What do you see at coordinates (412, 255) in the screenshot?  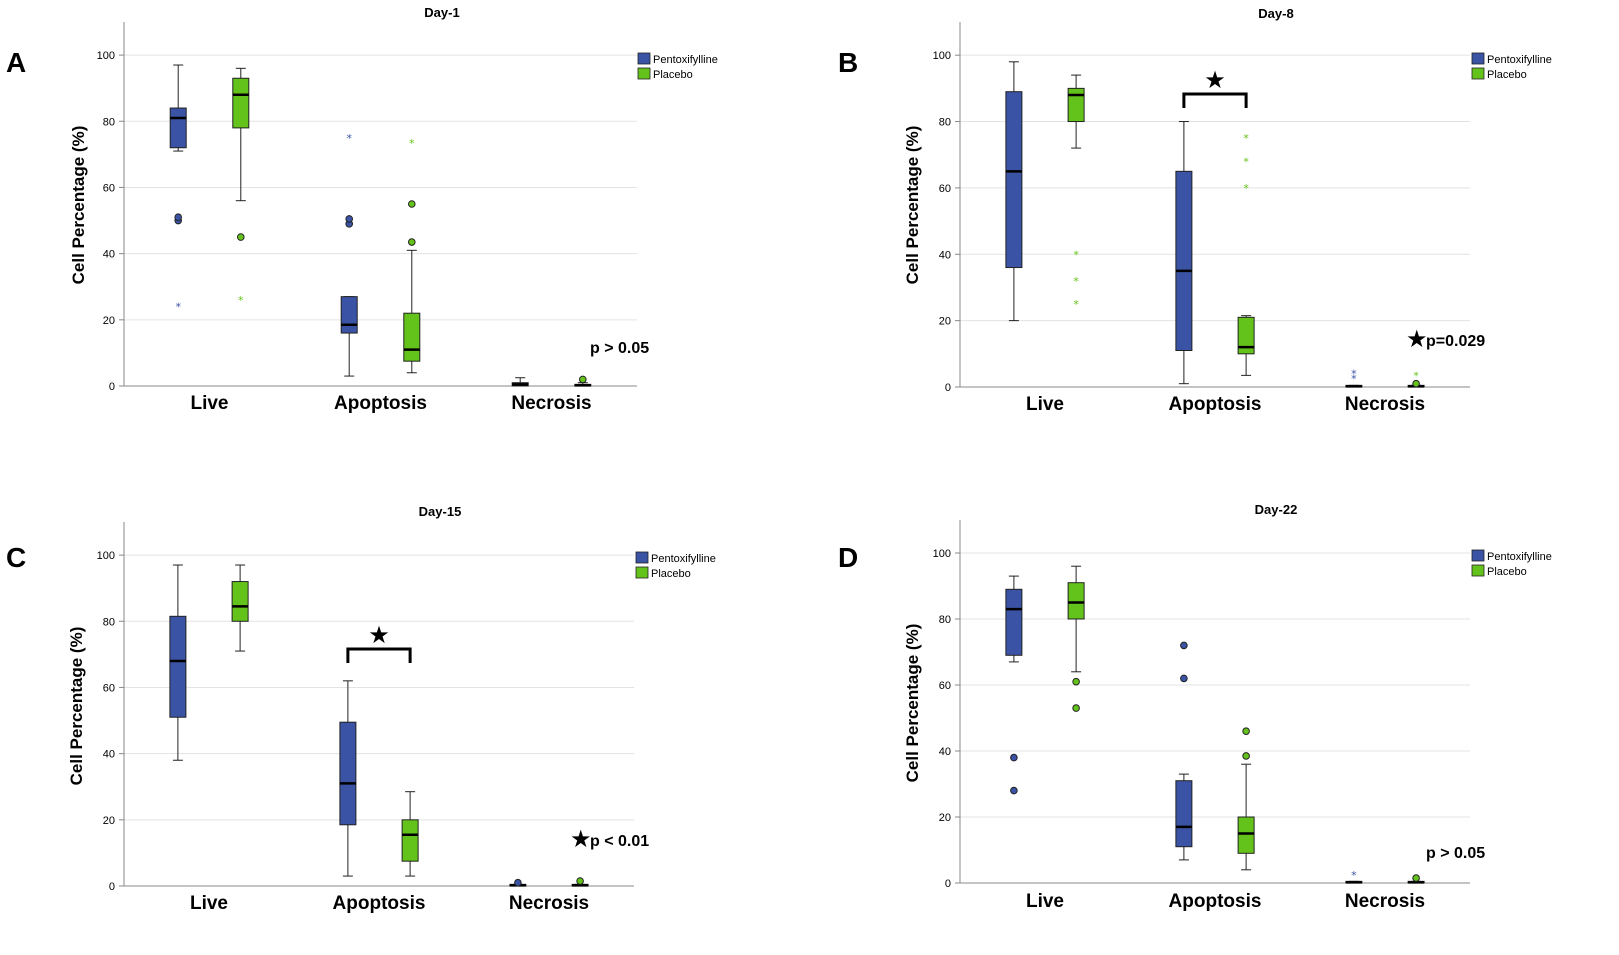 I see `box-placebo-apoptosis: *` at bounding box center [412, 255].